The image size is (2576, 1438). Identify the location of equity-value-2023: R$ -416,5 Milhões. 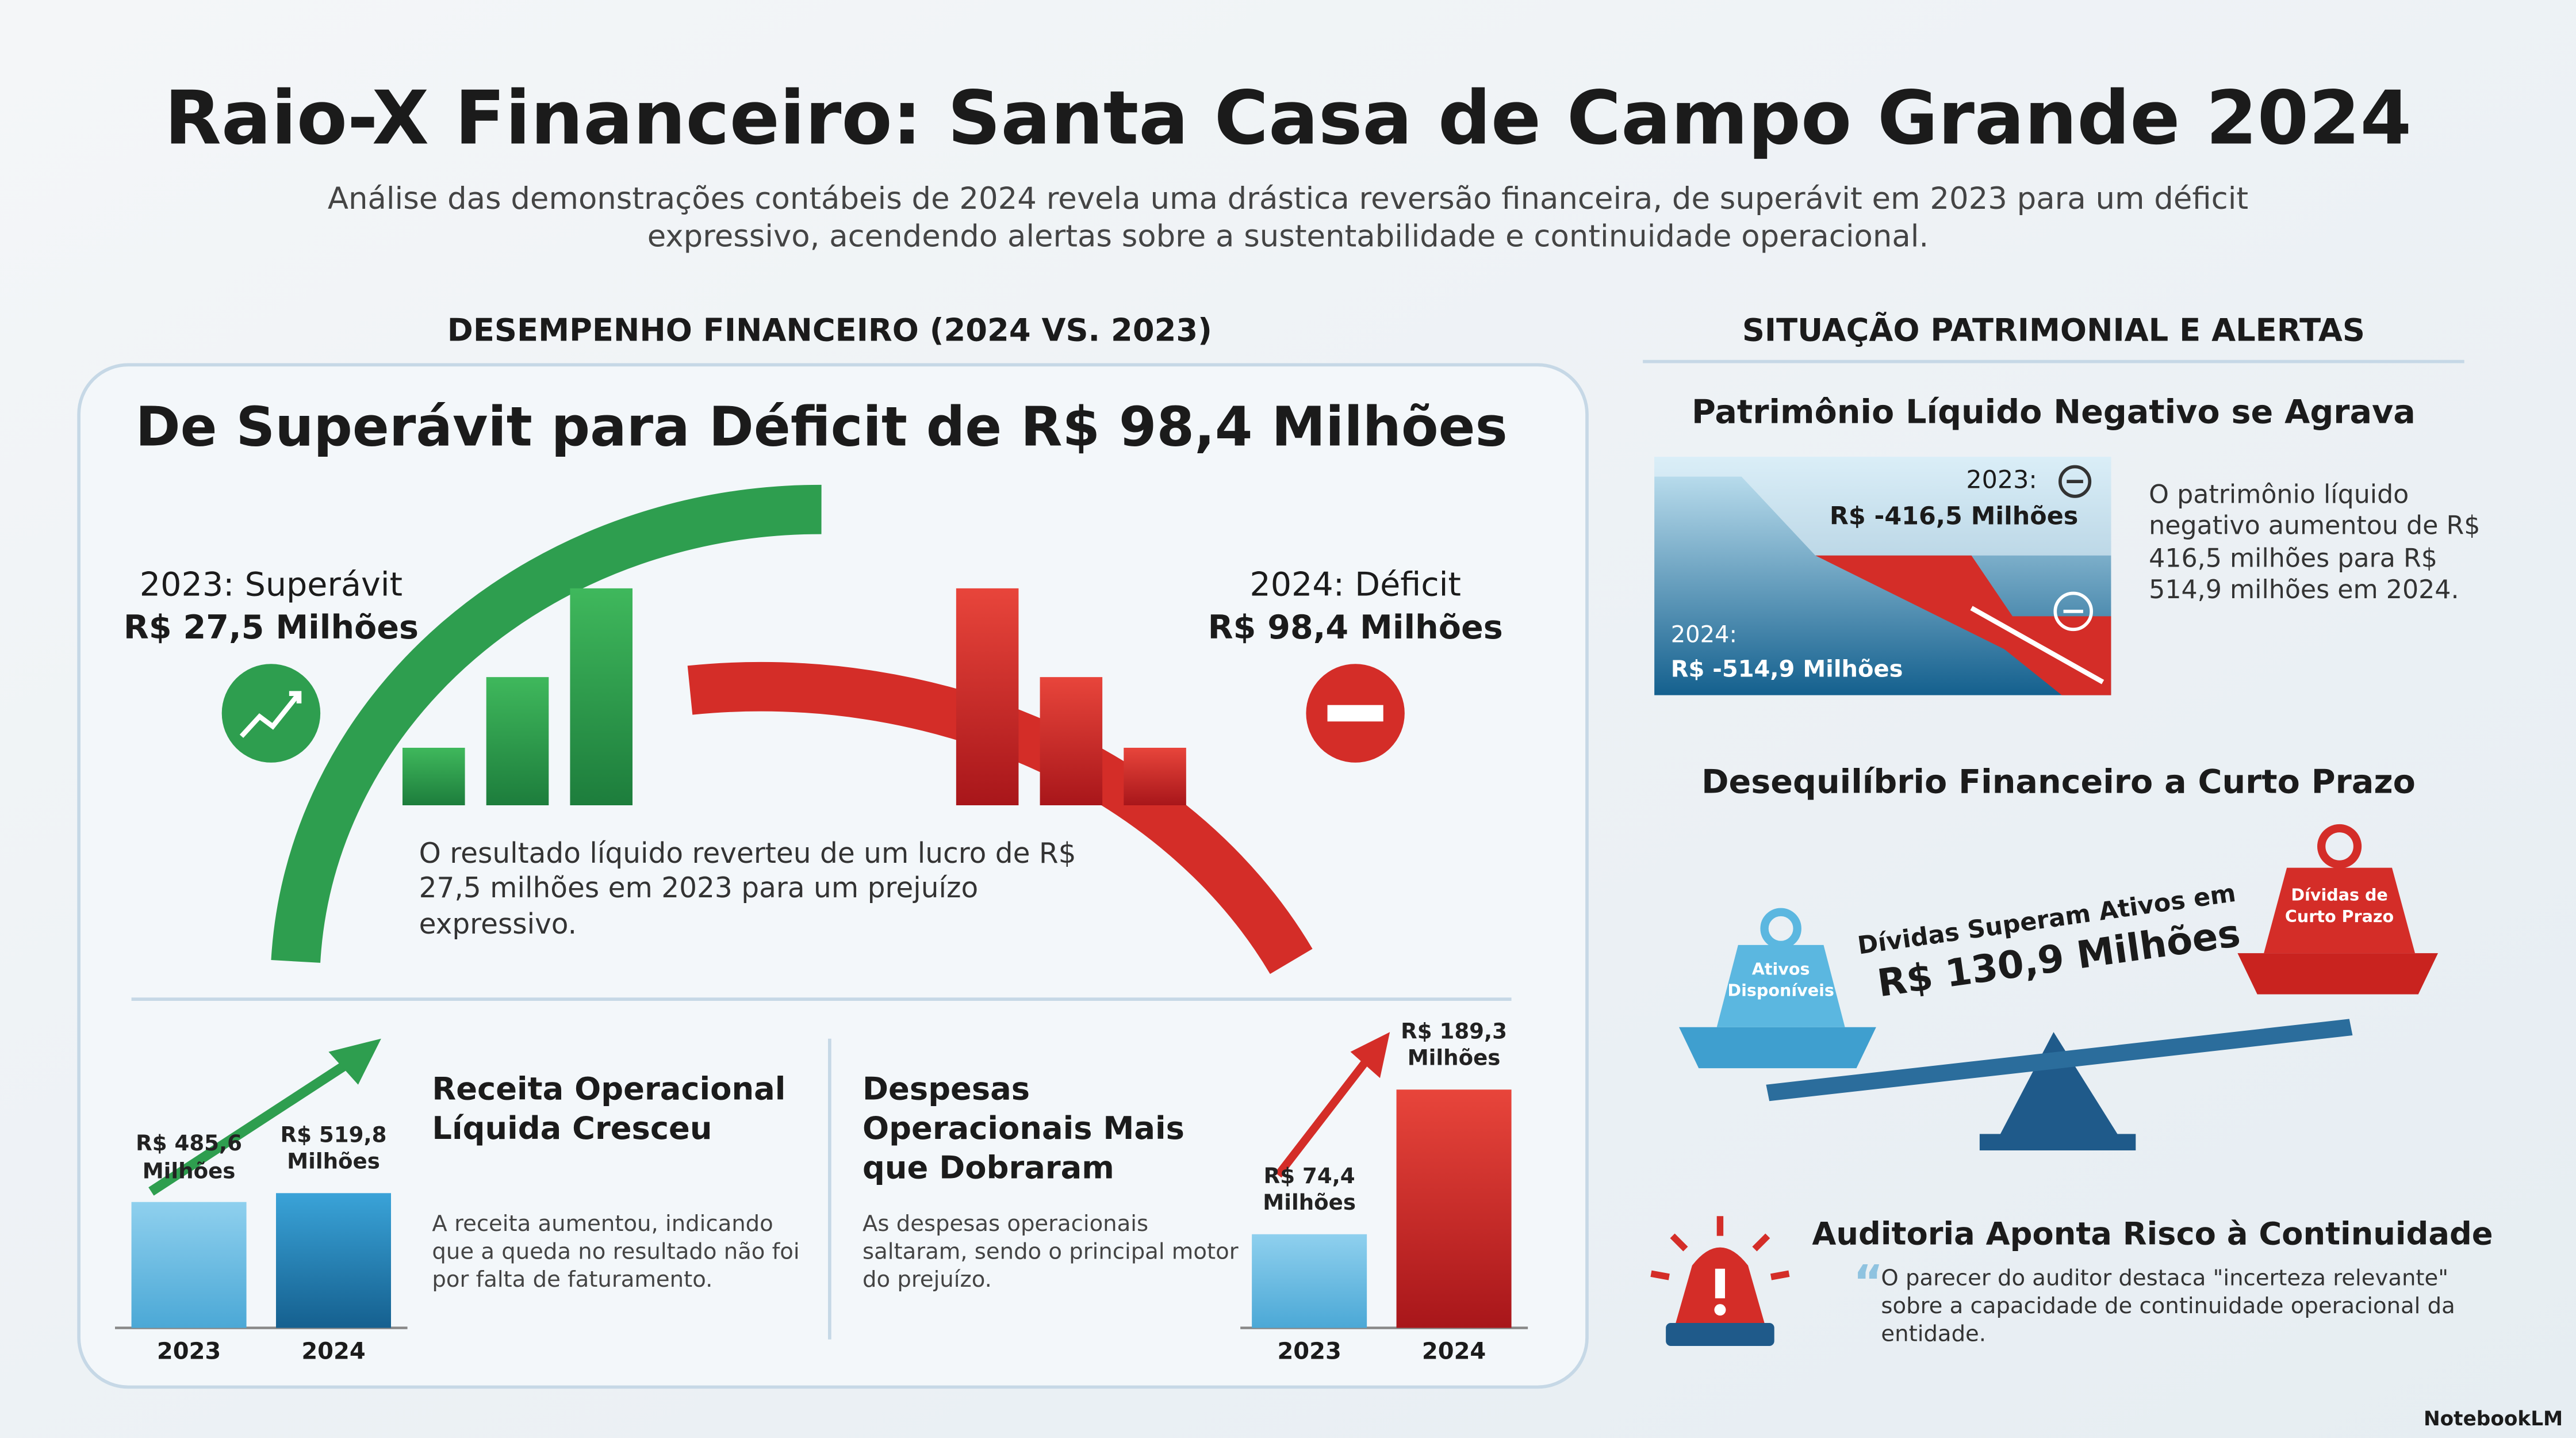
(1954, 516).